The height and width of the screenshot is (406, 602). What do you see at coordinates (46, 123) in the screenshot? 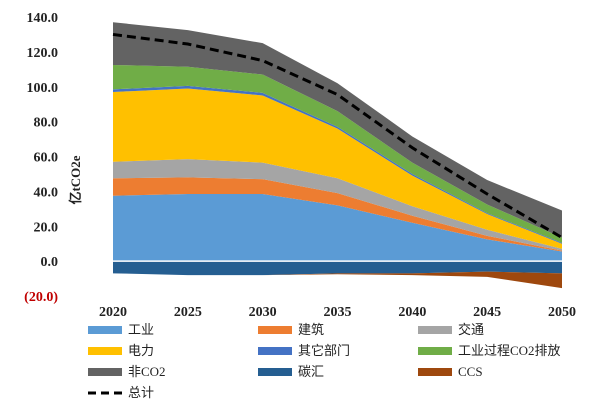
I see `y-tick-label: 80.0` at bounding box center [46, 123].